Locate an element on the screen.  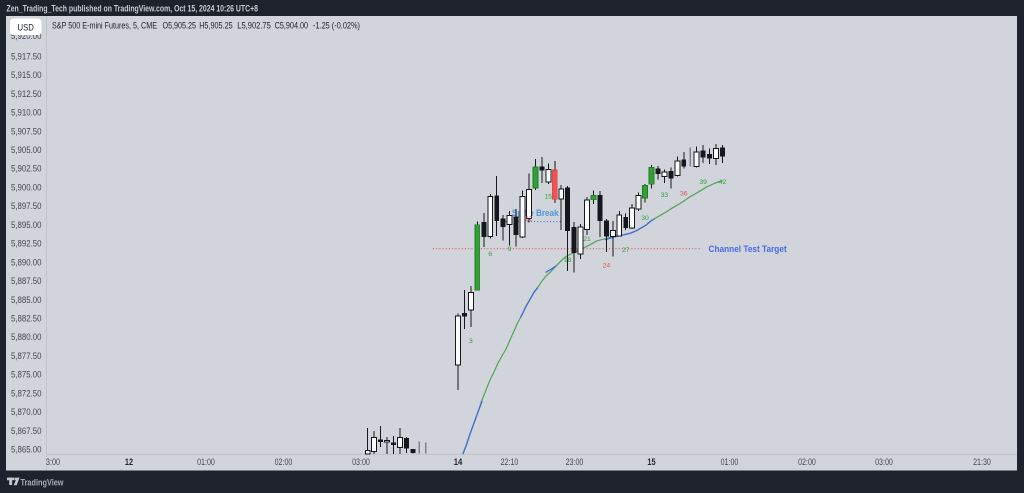
svg-text: USD is located at coordinates (26, 27).